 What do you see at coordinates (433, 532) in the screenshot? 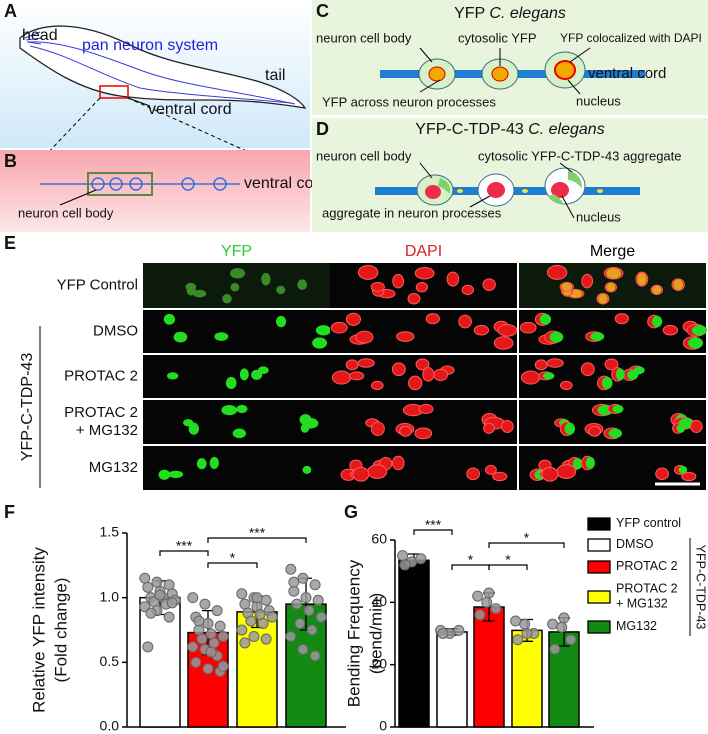
I see `significance-bracket` at bounding box center [433, 532].